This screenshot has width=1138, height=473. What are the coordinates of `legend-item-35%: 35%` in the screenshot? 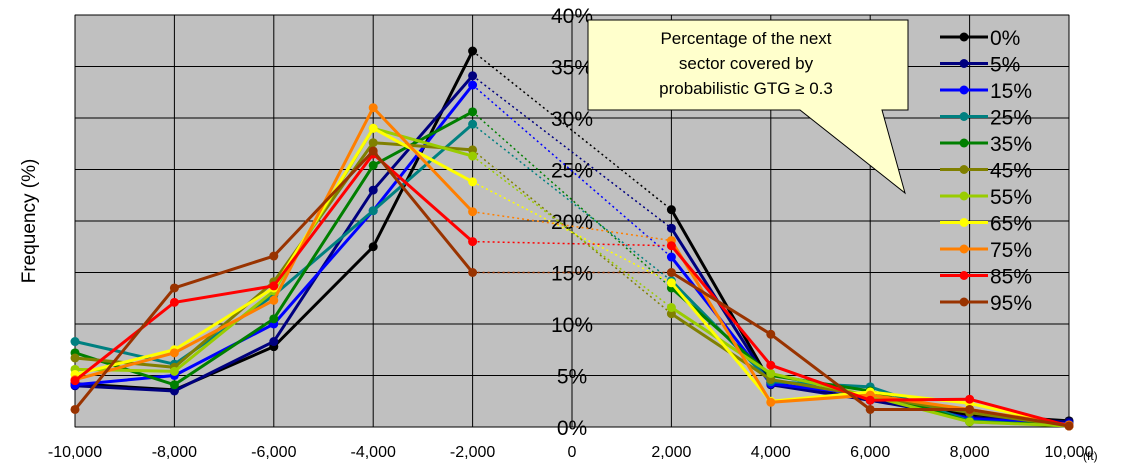 It's located at (986, 144).